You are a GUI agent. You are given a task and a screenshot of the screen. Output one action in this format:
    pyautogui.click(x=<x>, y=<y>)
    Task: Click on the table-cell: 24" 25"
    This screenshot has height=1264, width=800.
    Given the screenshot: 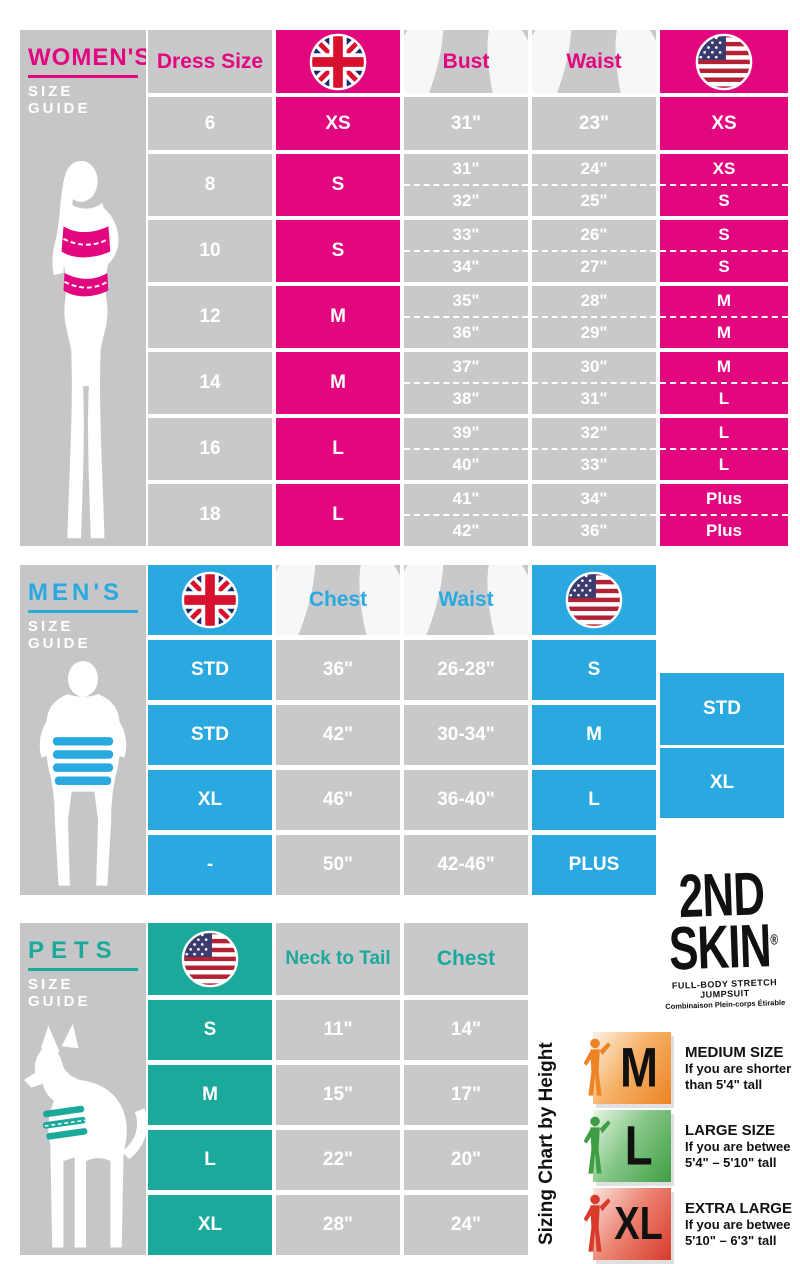 What is the action you would take?
    pyautogui.click(x=594, y=185)
    